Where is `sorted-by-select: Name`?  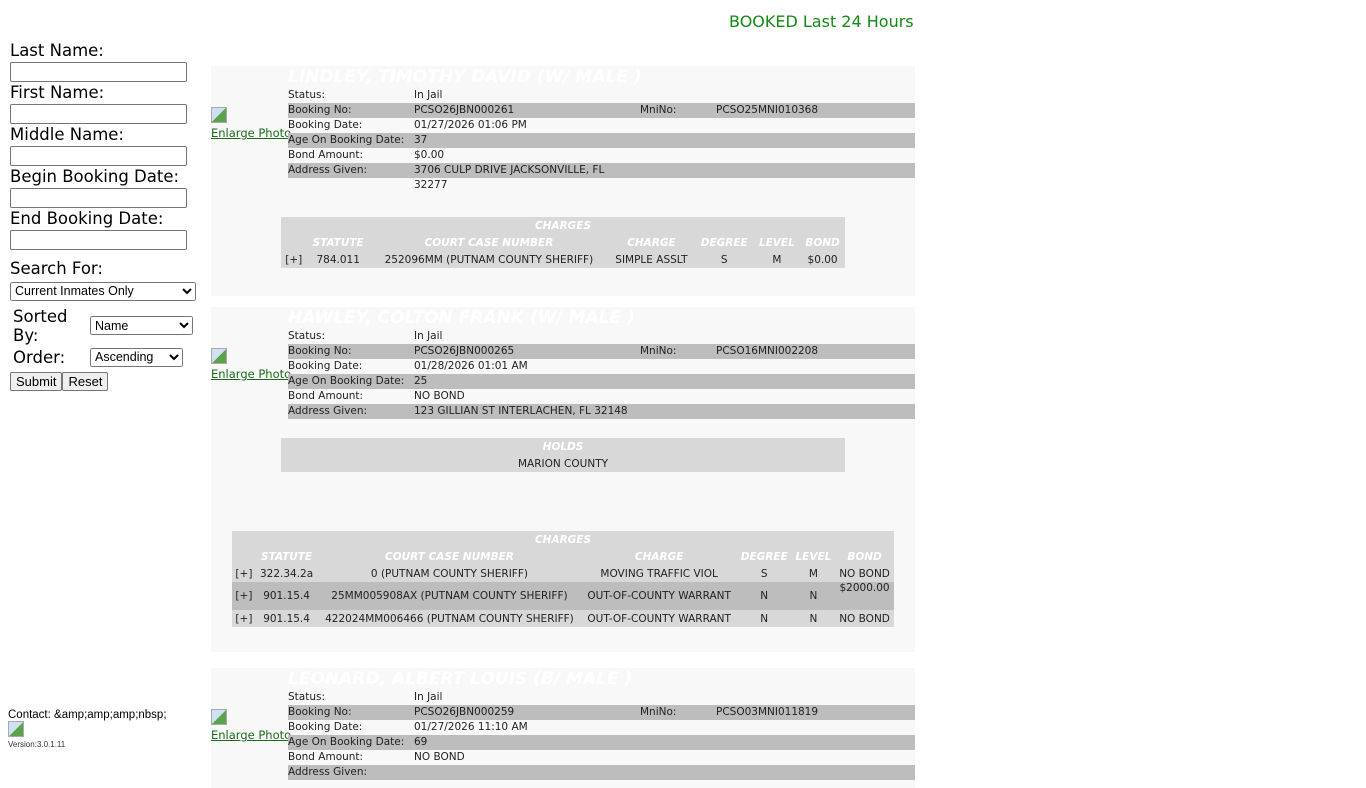
sorted-by-select: Name is located at coordinates (141, 325).